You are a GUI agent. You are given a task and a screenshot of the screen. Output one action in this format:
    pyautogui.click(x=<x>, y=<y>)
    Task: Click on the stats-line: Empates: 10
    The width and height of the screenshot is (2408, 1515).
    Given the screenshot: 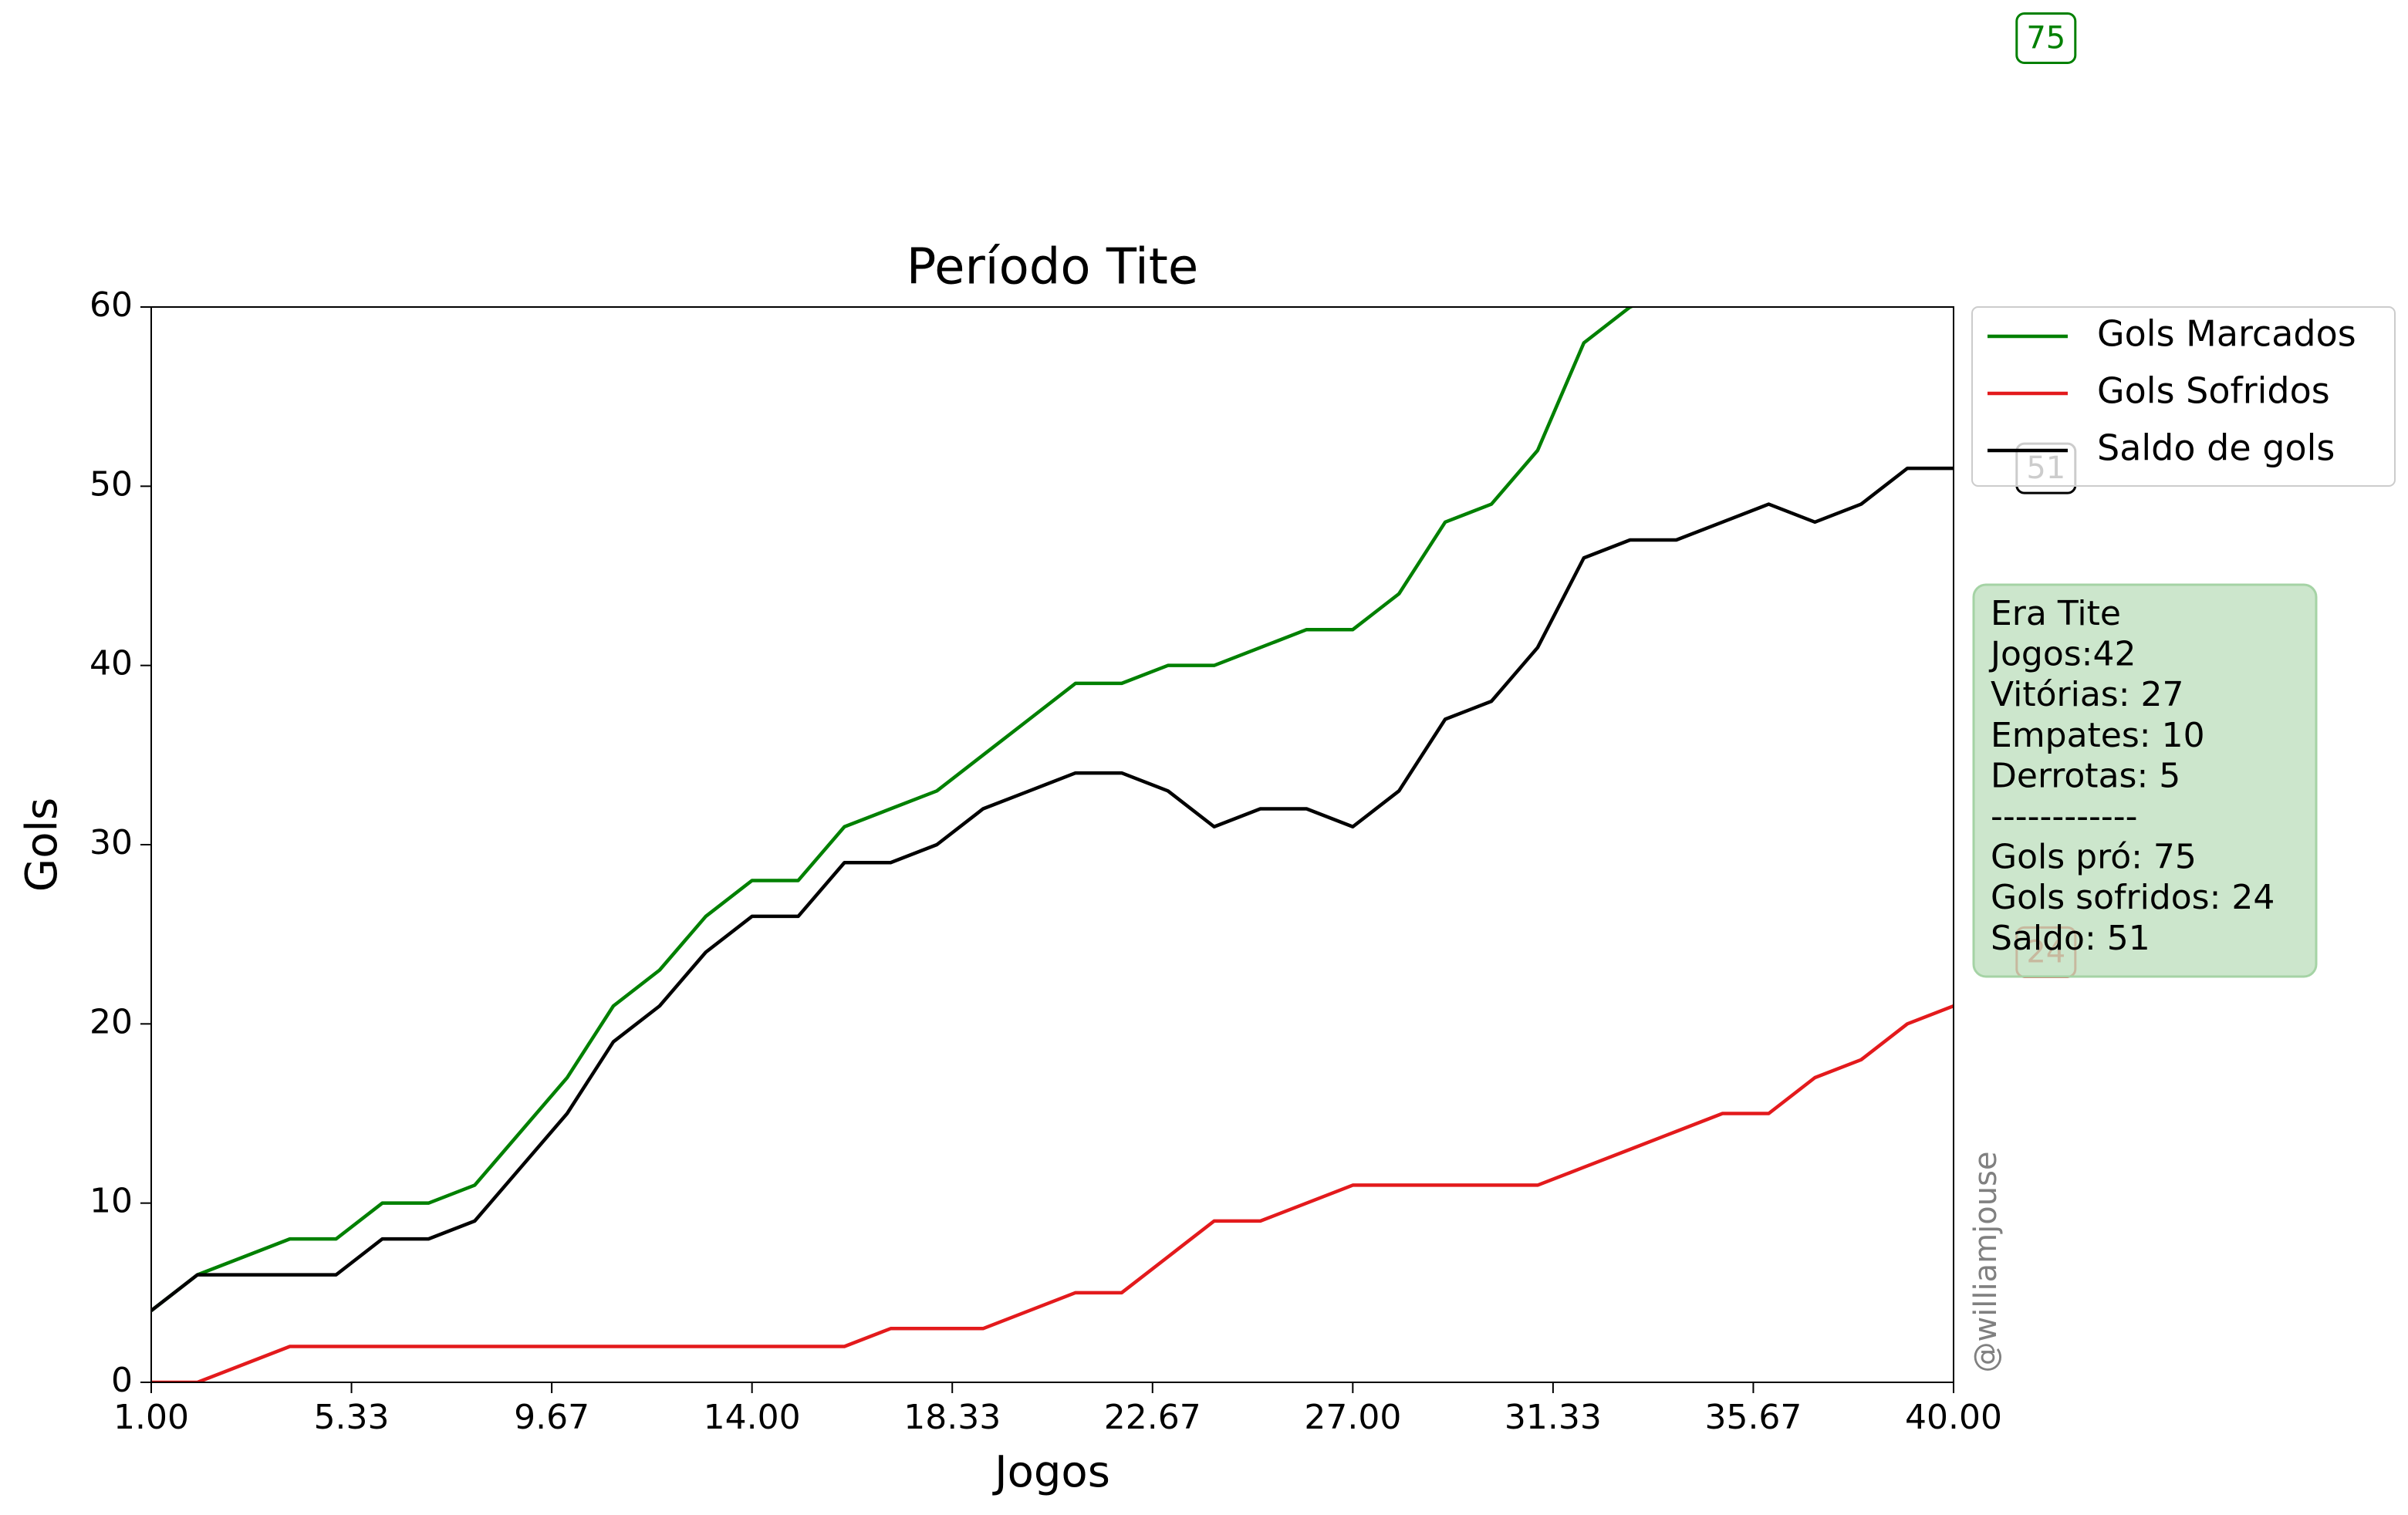 What is the action you would take?
    pyautogui.click(x=2098, y=735)
    